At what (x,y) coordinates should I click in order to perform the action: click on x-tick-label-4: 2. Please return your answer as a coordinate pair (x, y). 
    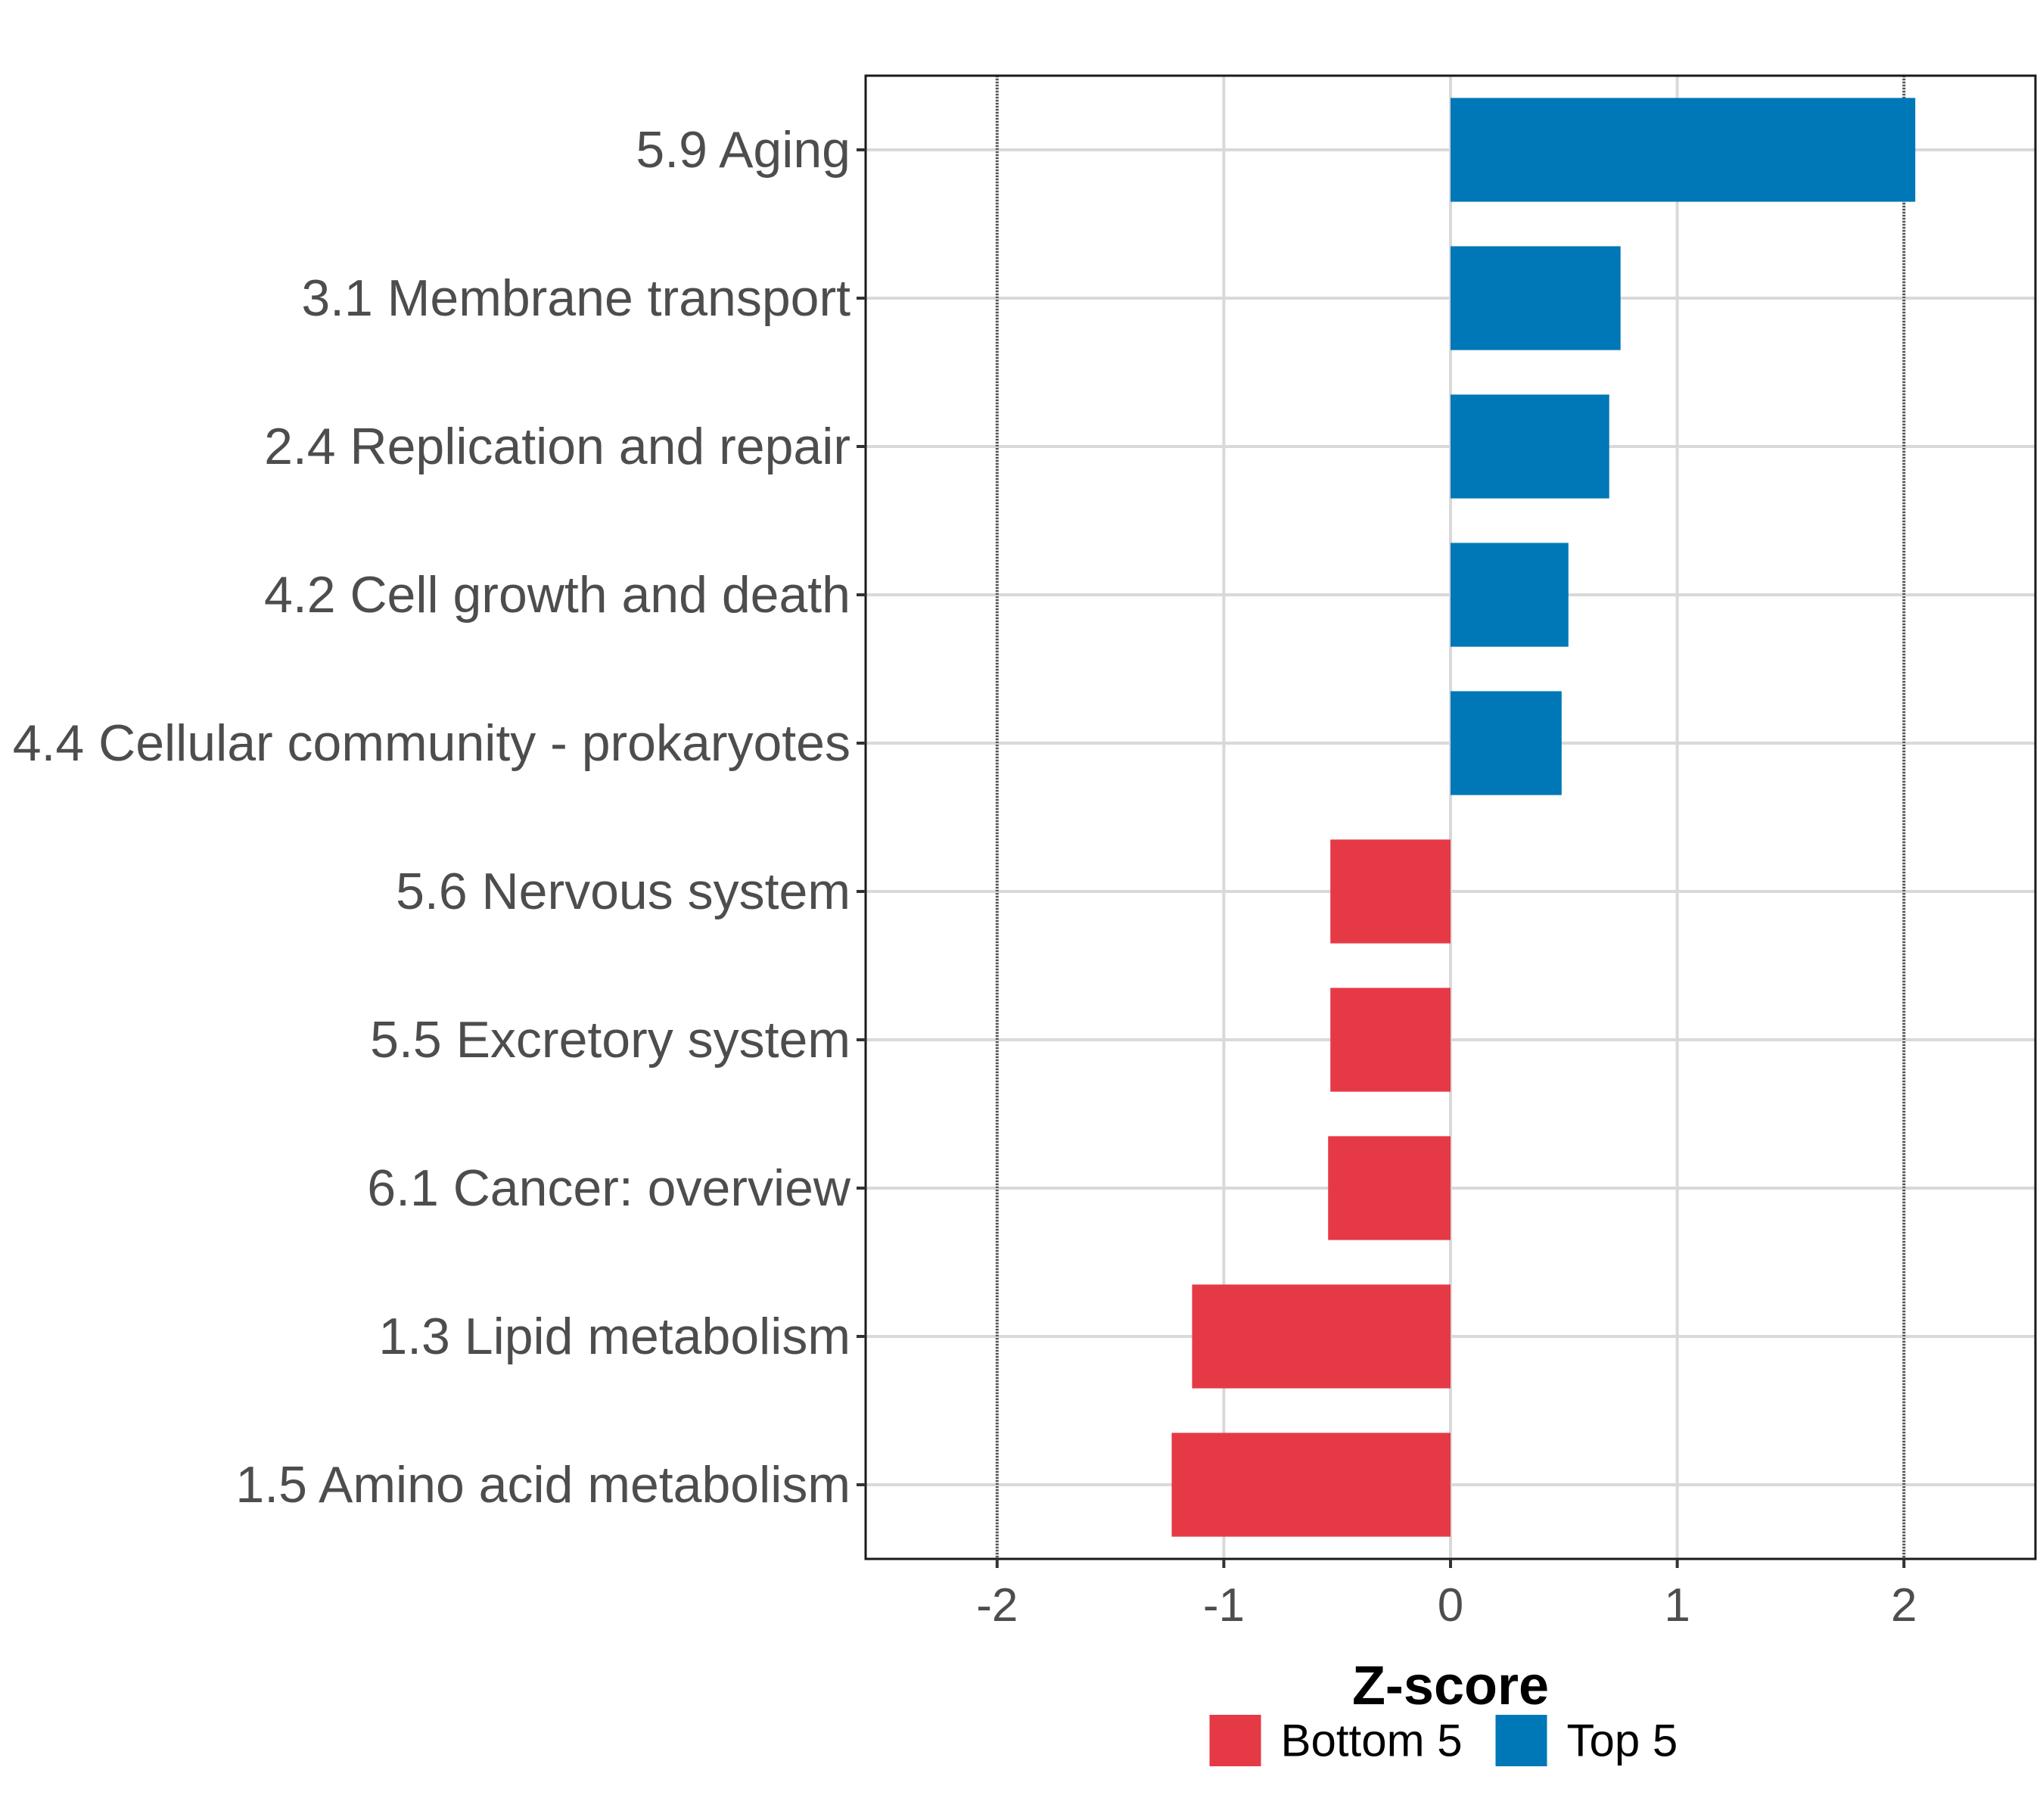
    Looking at the image, I should click on (1904, 1606).